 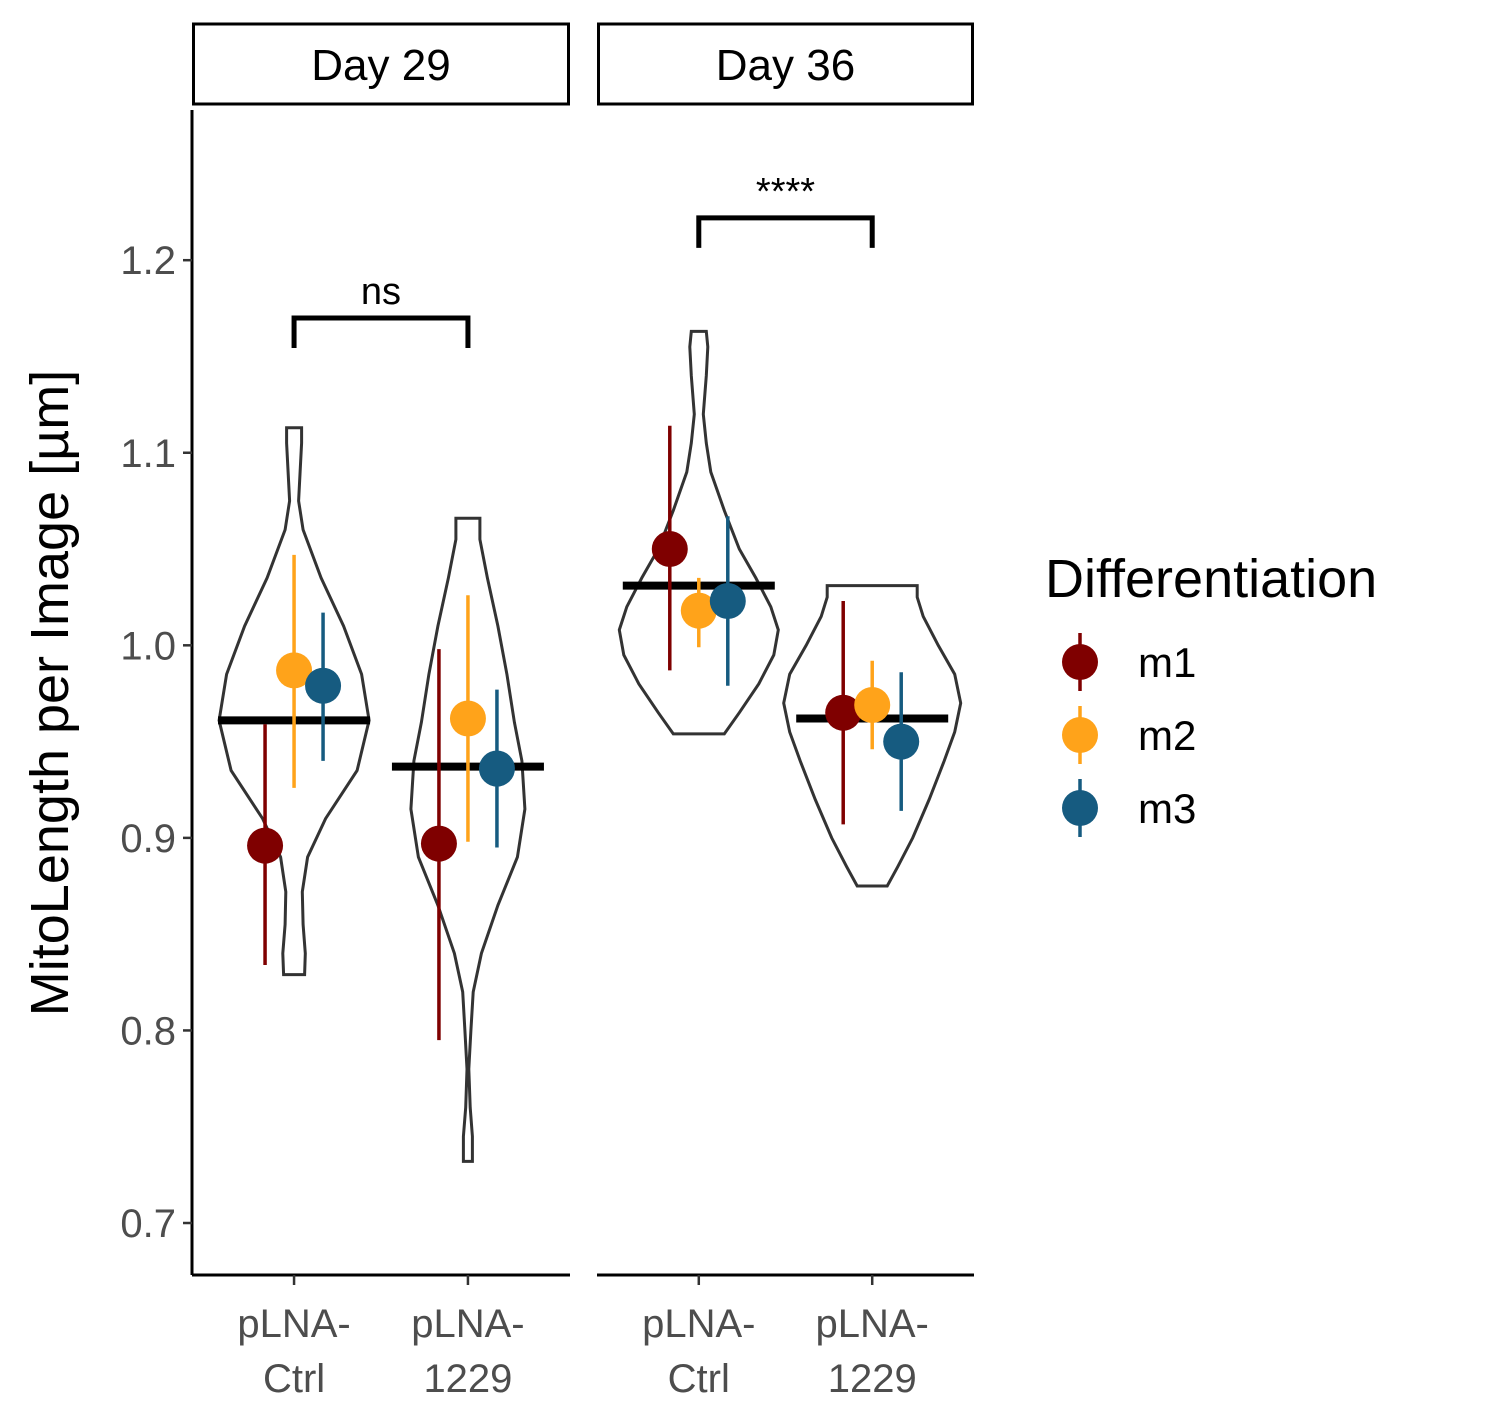 I want to click on legend-key-point-m2, so click(x=1080, y=735).